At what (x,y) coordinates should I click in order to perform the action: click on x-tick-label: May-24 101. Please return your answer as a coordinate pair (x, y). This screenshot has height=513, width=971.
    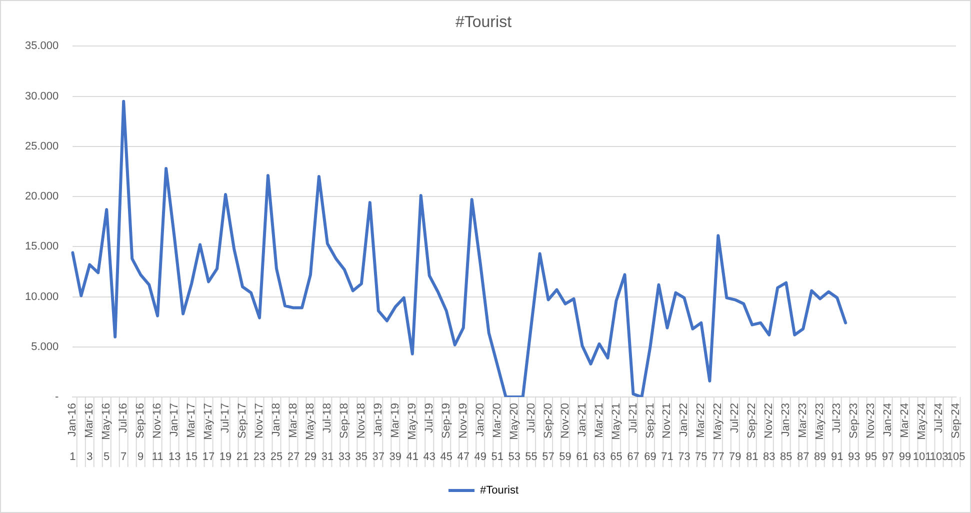
    Looking at the image, I should click on (922, 433).